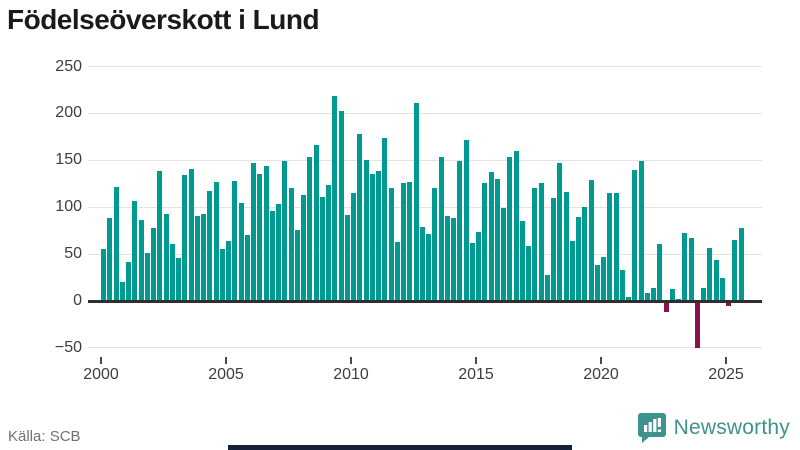  I want to click on bar-2020q2, so click(610, 247).